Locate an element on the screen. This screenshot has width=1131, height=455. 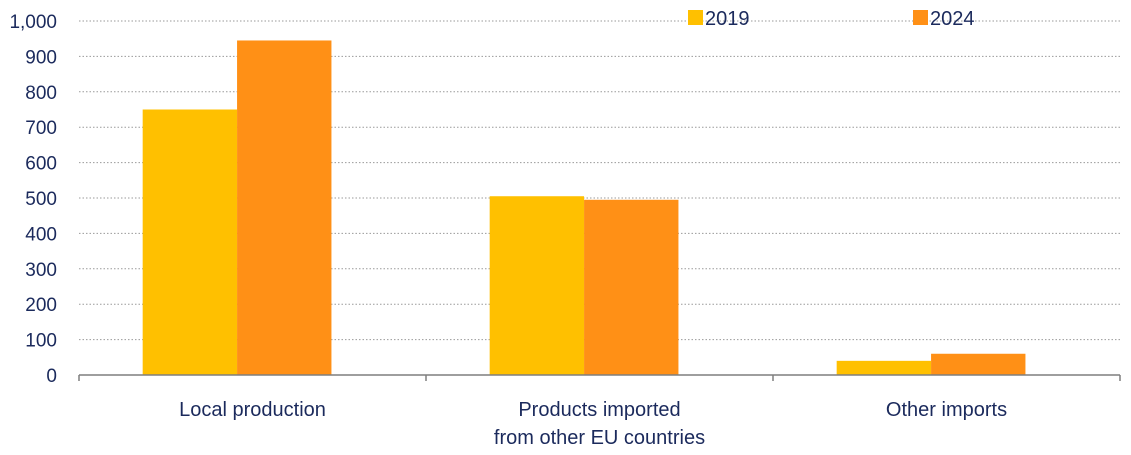
x-category-label: Local production is located at coordinates (252, 410).